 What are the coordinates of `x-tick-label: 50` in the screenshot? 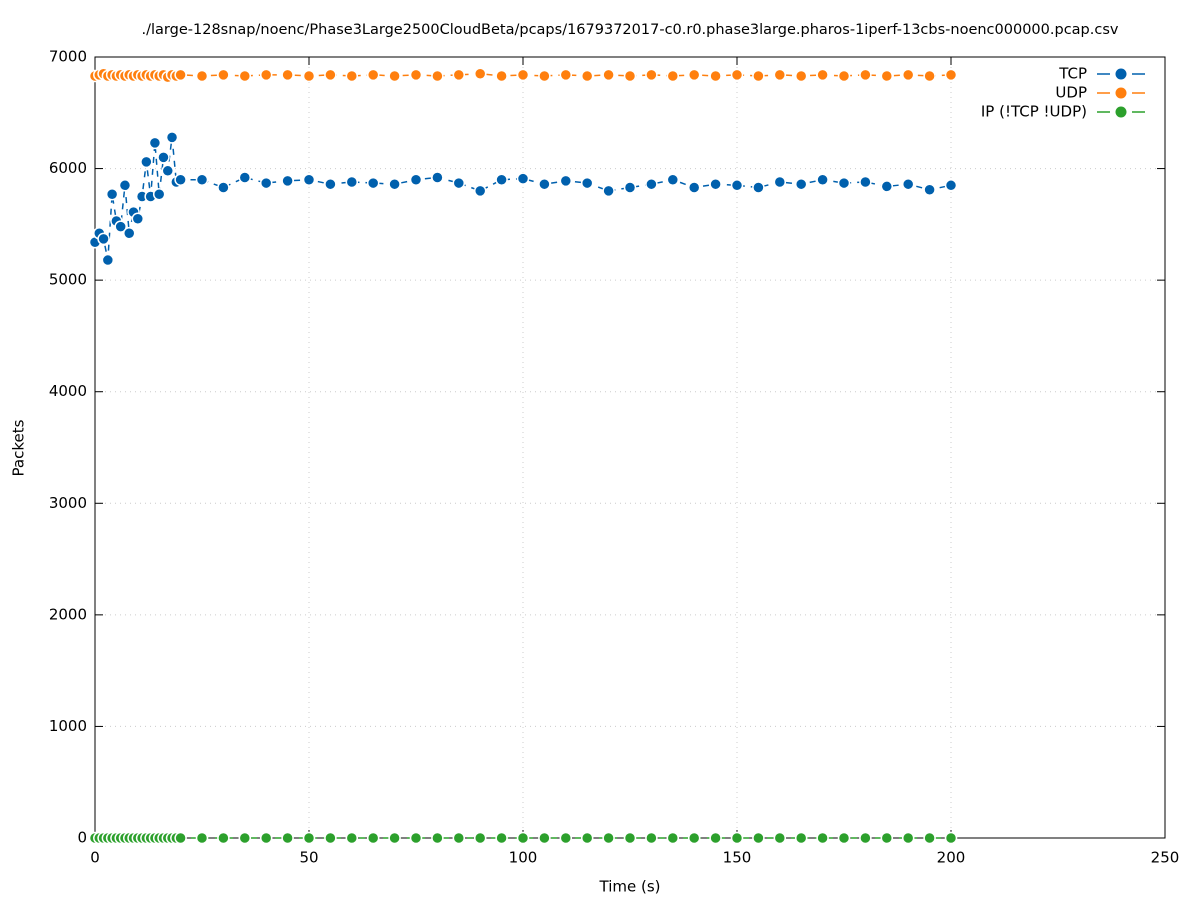 It's located at (308, 858).